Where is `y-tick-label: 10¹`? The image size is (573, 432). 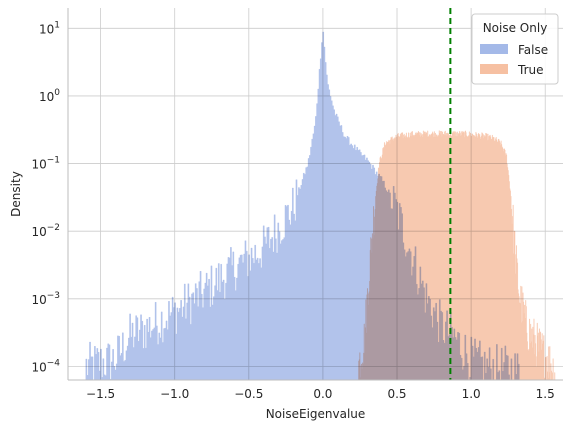
y-tick-label: 10¹ is located at coordinates (49, 28).